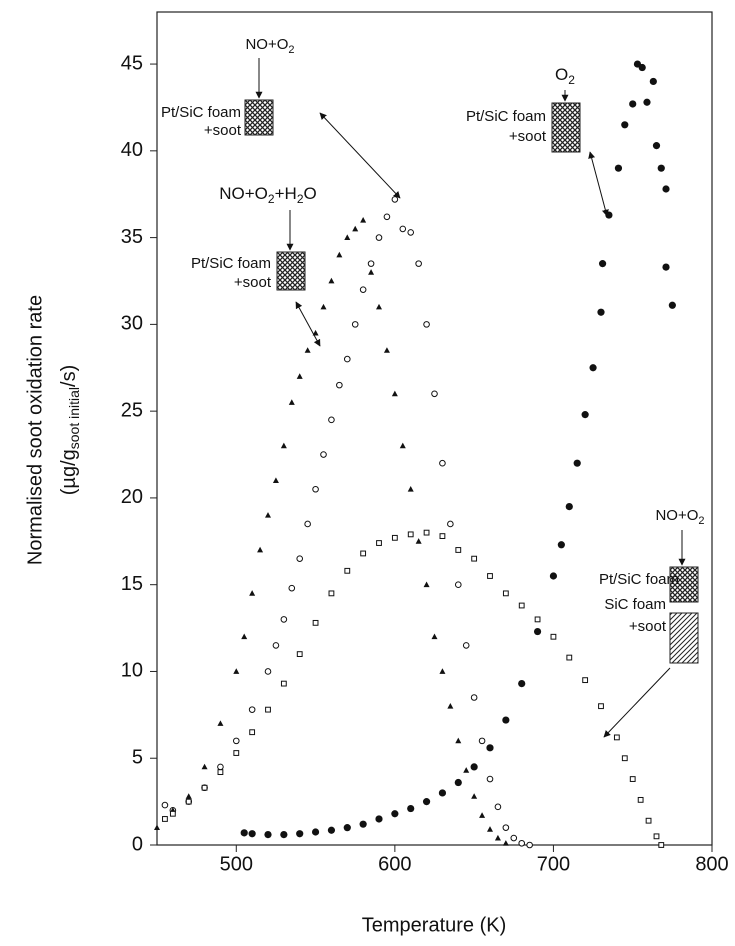 Image resolution: width=735 pixels, height=946 pixels. What do you see at coordinates (137, 844) in the screenshot?
I see `y-tick-label: 0` at bounding box center [137, 844].